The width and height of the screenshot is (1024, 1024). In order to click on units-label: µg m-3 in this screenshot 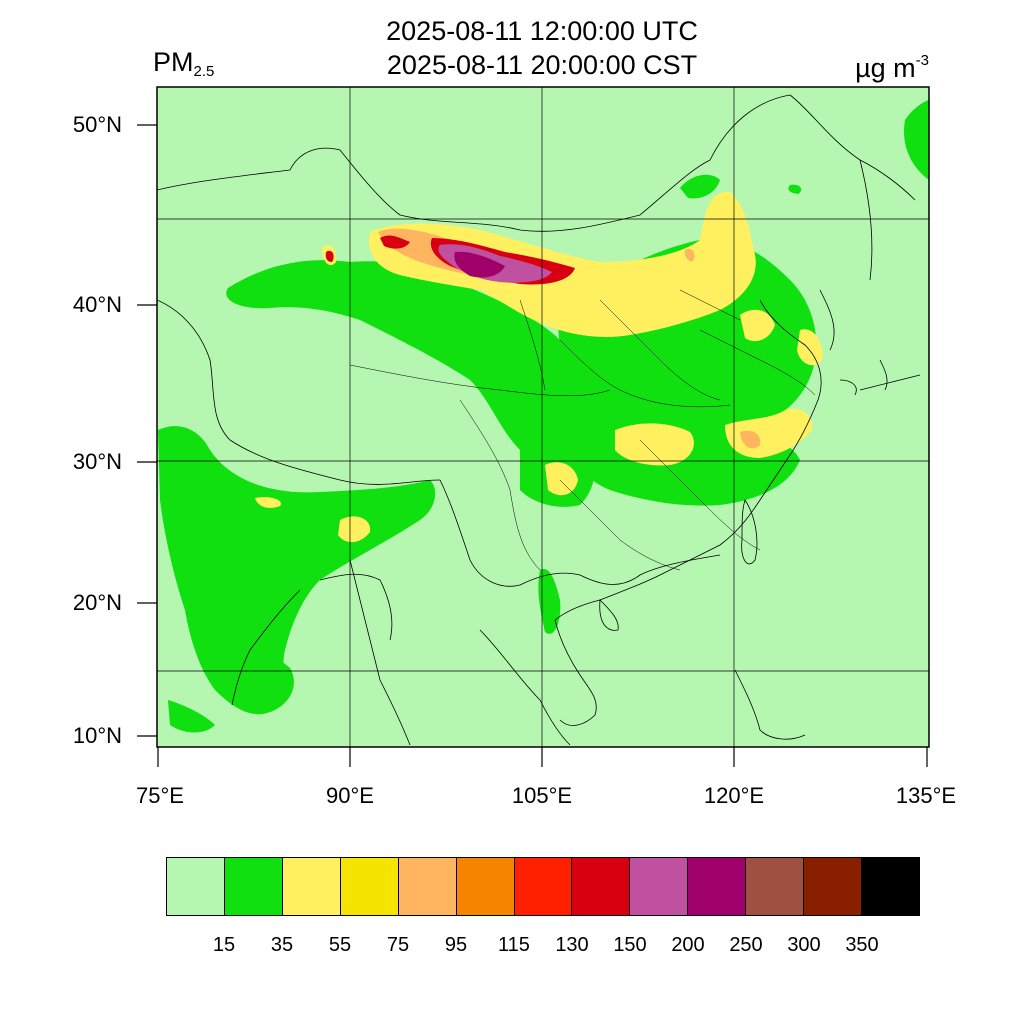, I will do `click(892, 64)`.